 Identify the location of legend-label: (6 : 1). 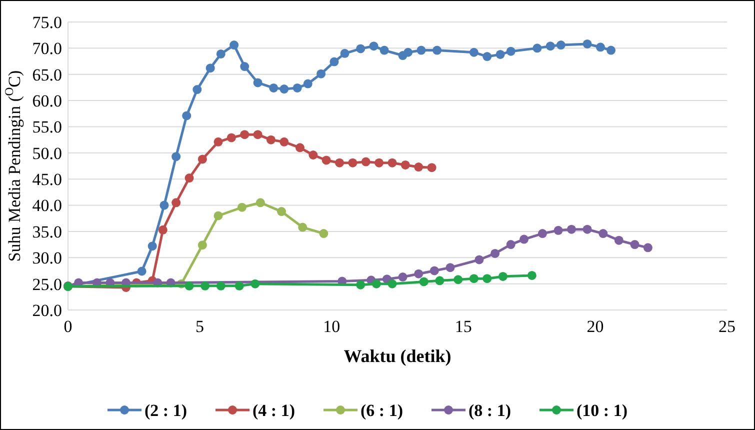
(381, 410).